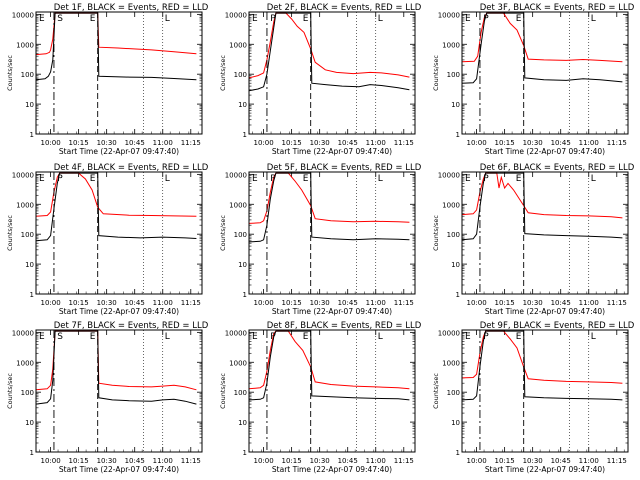  Describe the element at coordinates (60, 19) in the screenshot. I see `event-marker: S` at that location.